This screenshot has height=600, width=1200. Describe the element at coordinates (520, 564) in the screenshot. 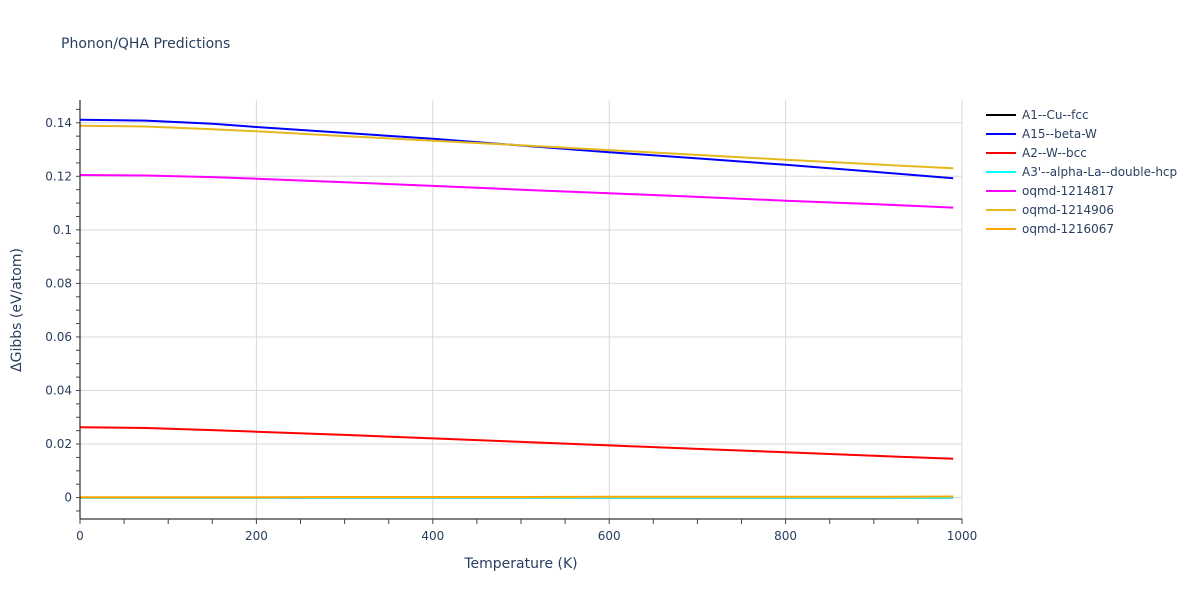

I see `x-axis-title: Temperature (K)` at that location.